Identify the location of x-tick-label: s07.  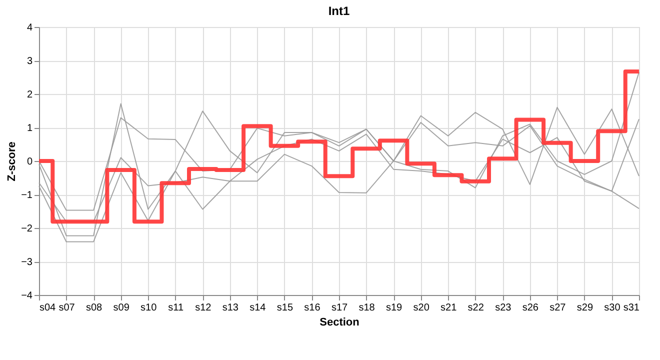
(67, 308).